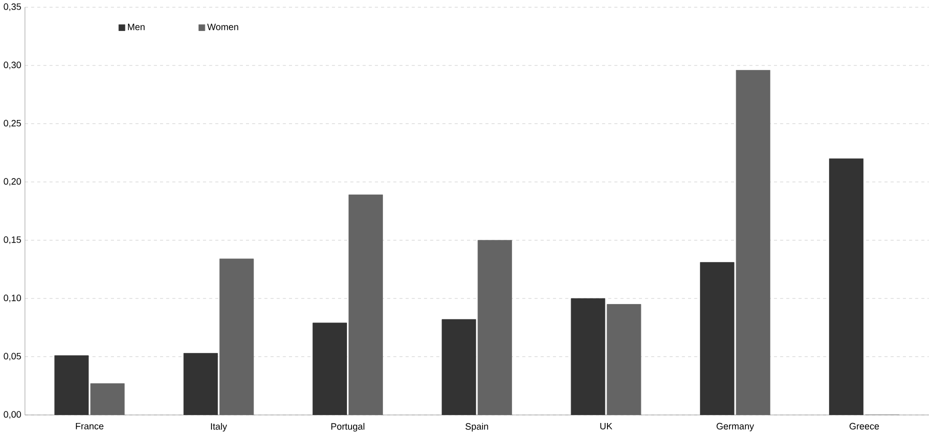  Describe the element at coordinates (90, 426) in the screenshot. I see `x-tick-label: France` at that location.